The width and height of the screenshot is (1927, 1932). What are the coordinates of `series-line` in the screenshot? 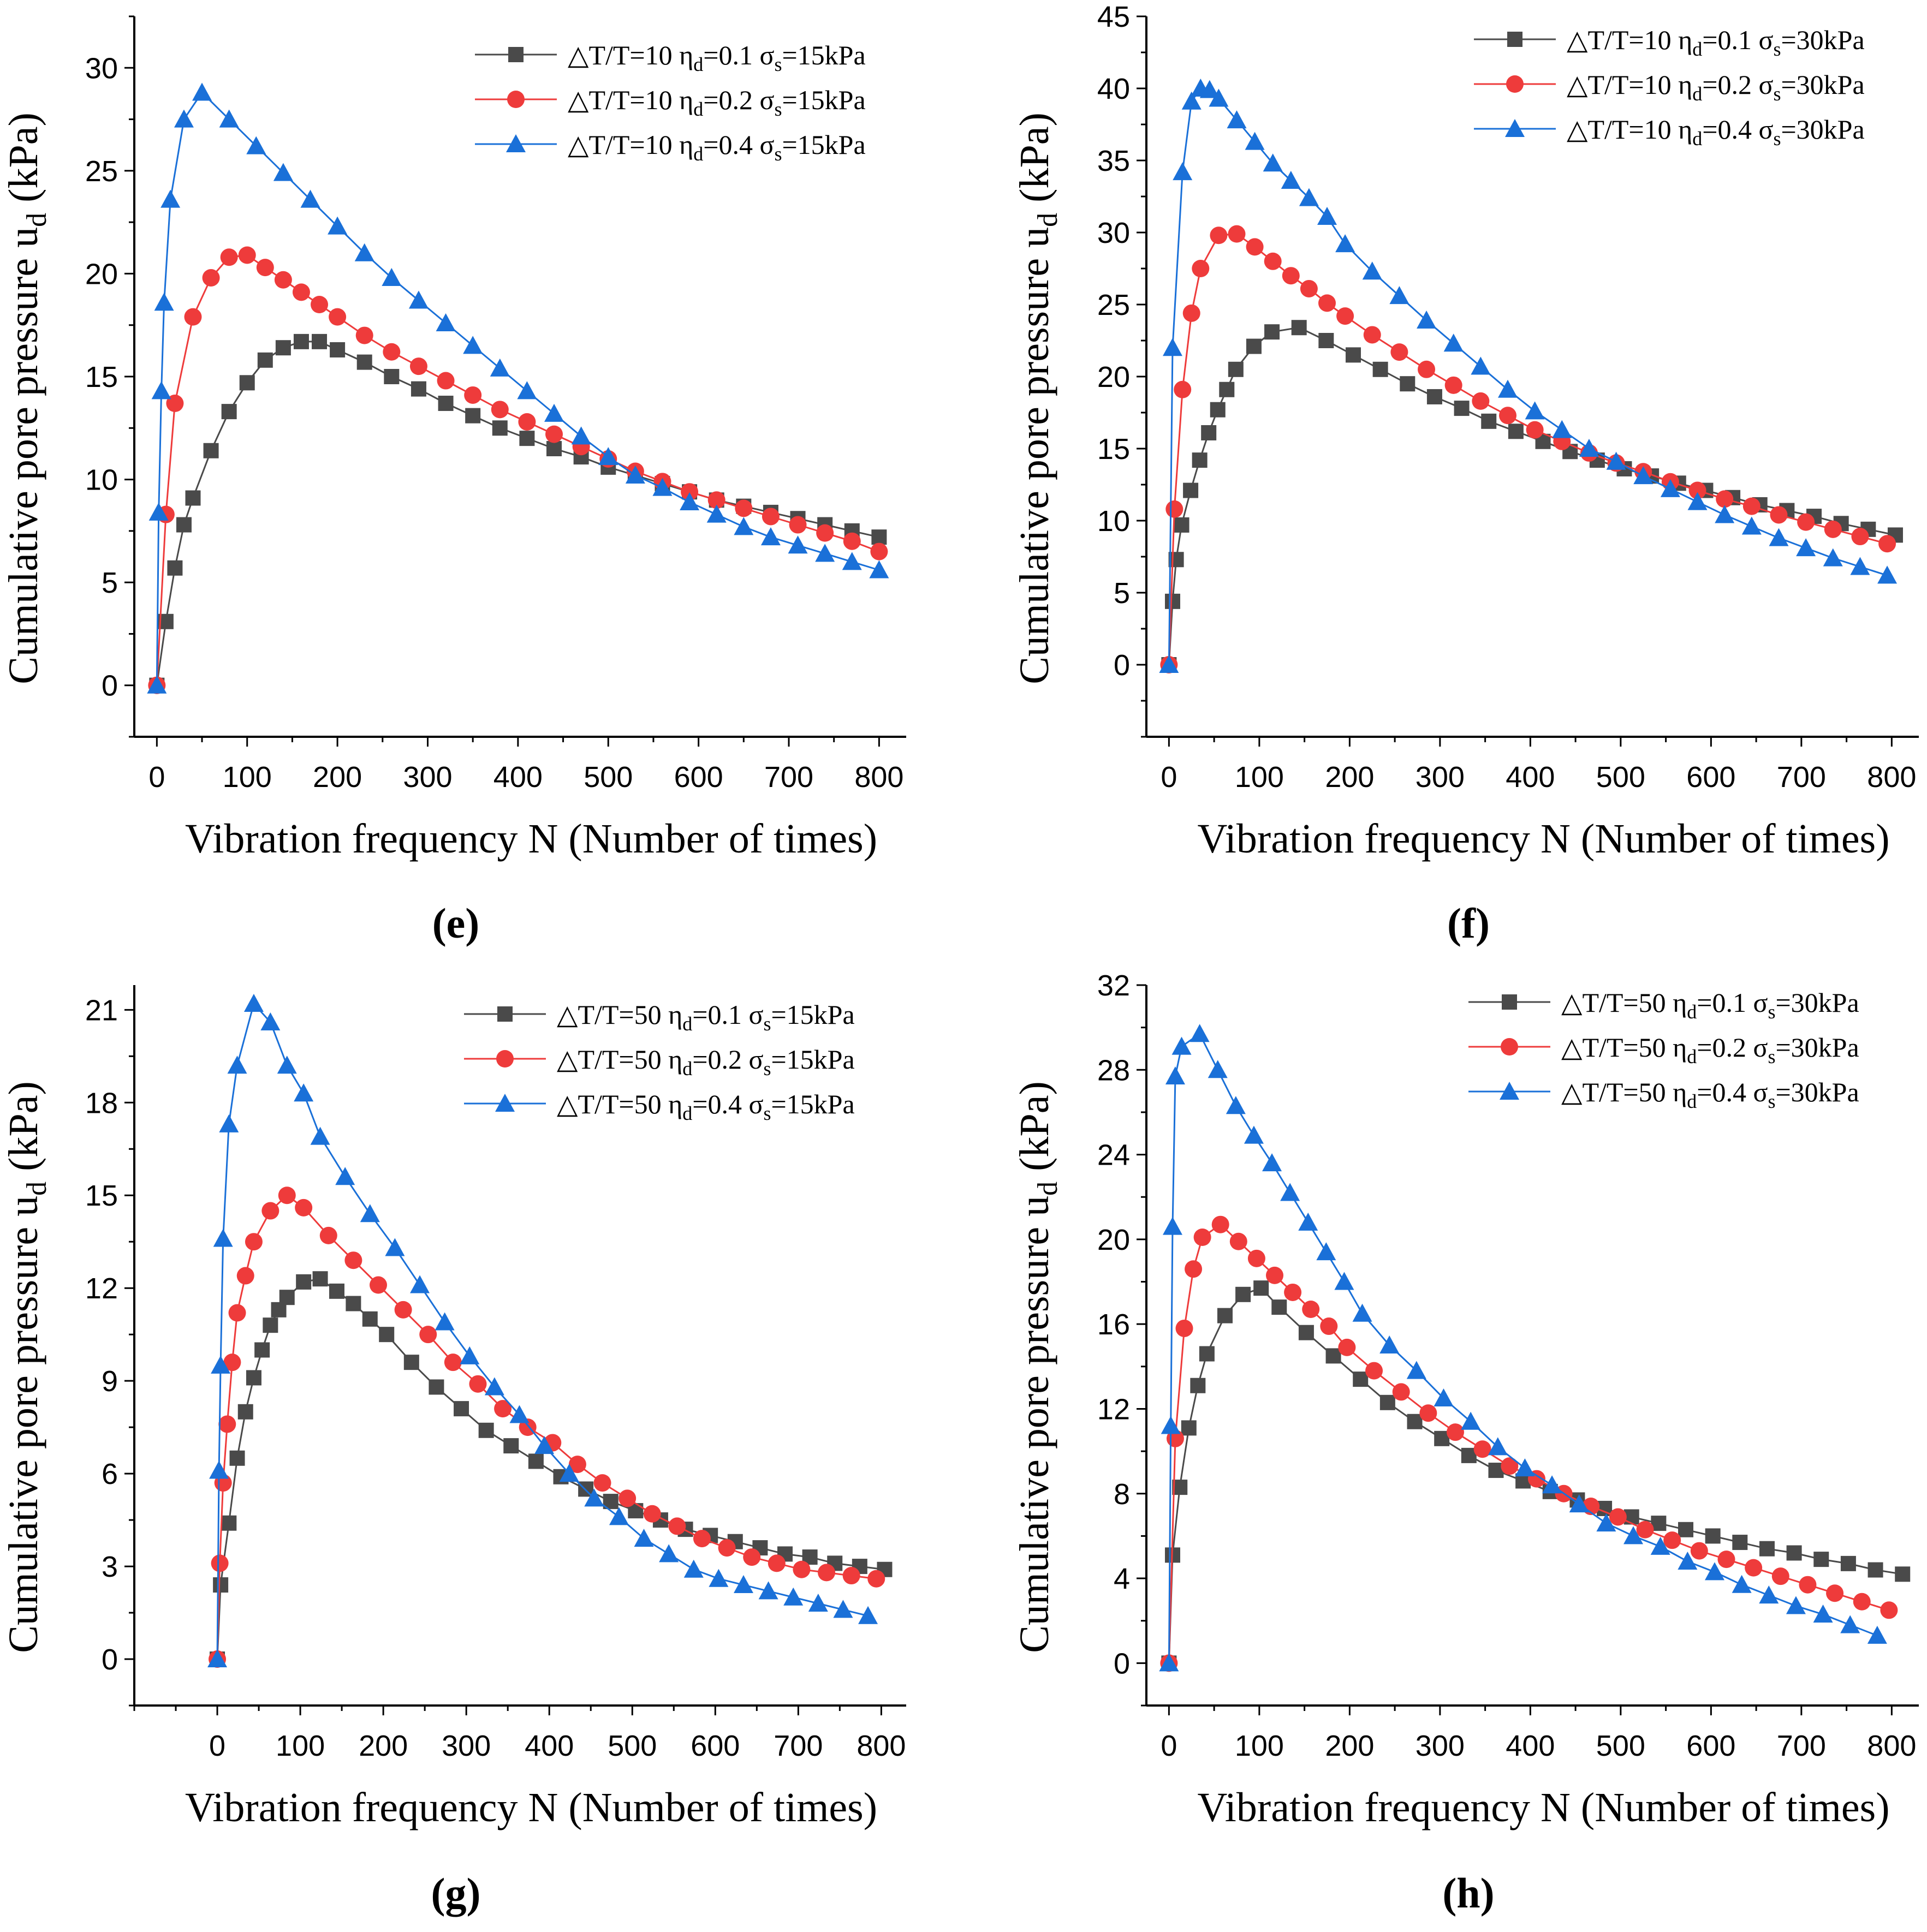 It's located at (546, 1427).